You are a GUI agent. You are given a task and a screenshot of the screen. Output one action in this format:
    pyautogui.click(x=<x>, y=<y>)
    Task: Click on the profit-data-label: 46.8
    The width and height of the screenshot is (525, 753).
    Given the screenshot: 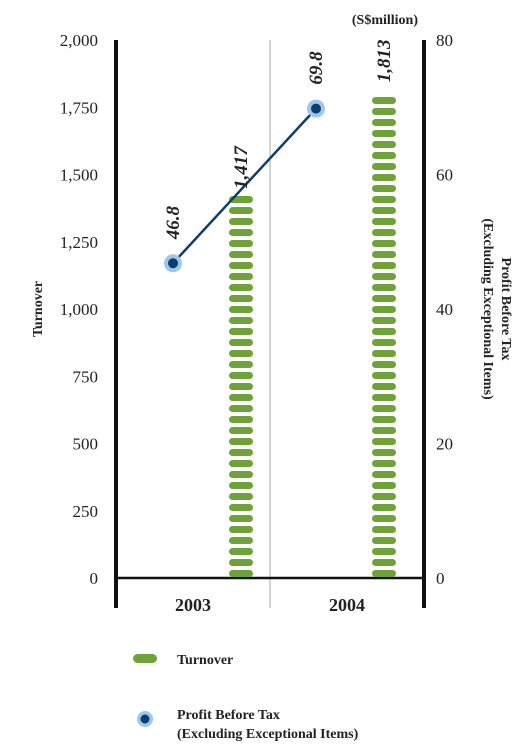 What is the action you would take?
    pyautogui.click(x=173, y=223)
    